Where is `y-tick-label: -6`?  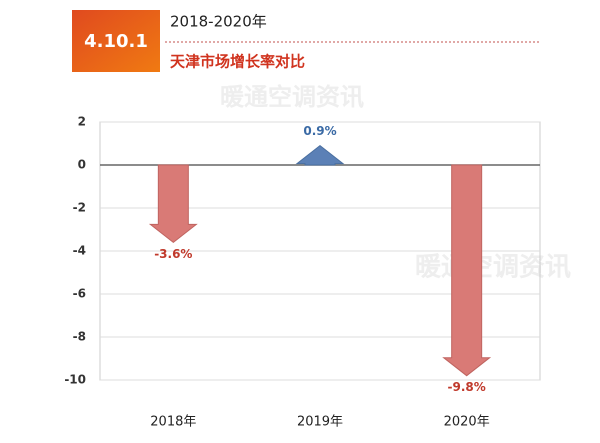
y-tick-label: -6 is located at coordinates (79, 294).